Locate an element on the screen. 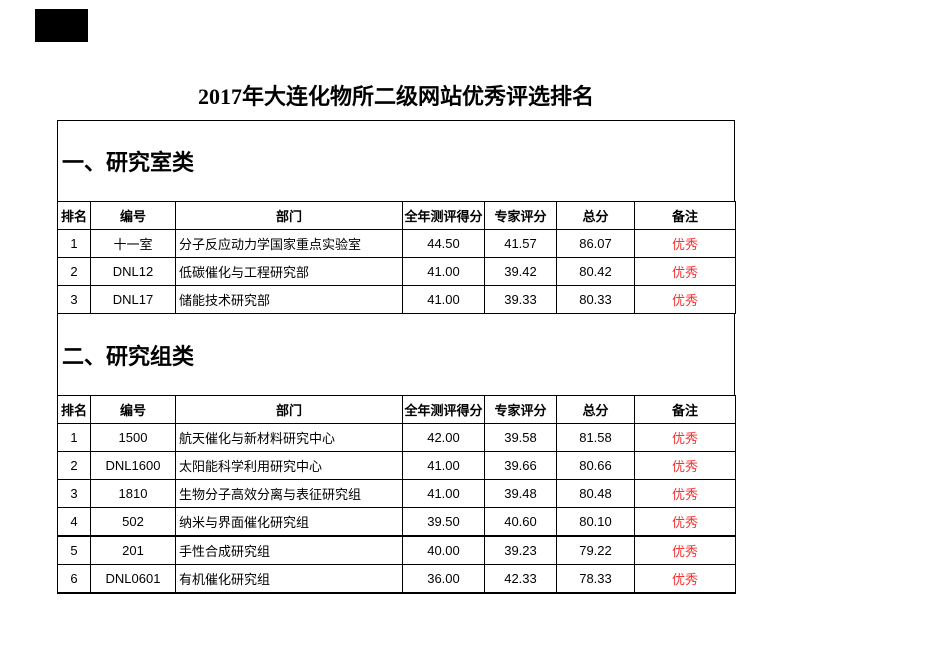 The height and width of the screenshot is (662, 936). table-row: 3 1810 生物分子高效分离与表征研究组 41.00 39.48 80.48 优秀 is located at coordinates (396, 493).